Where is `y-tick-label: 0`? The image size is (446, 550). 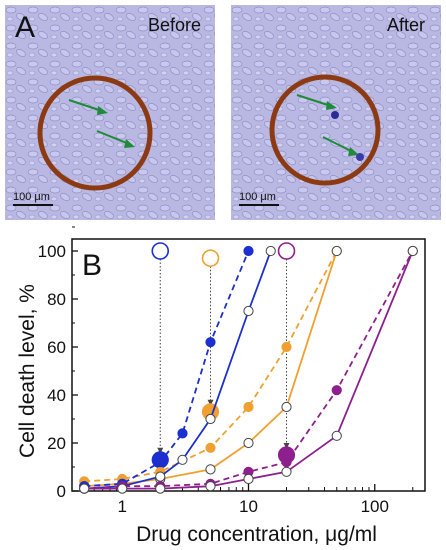
y-tick-label: 0 is located at coordinates (61, 491).